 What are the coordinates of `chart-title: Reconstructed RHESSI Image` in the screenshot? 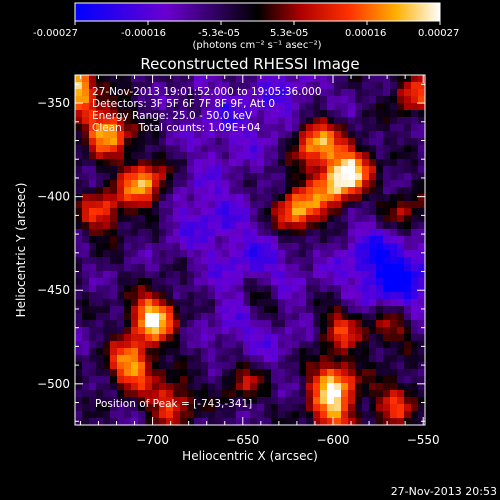 It's located at (249, 64).